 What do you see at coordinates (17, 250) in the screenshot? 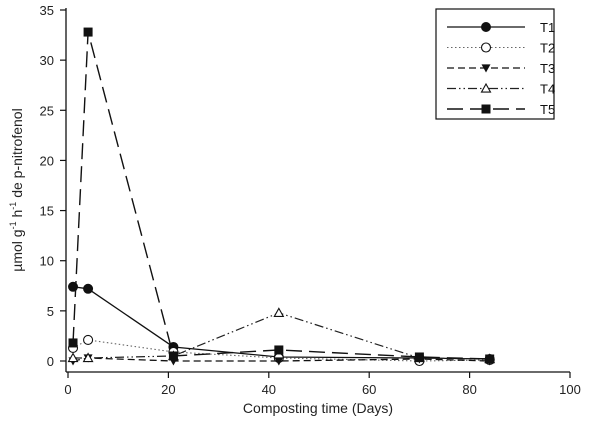
I see `y-label-part: µmol g` at bounding box center [17, 250].